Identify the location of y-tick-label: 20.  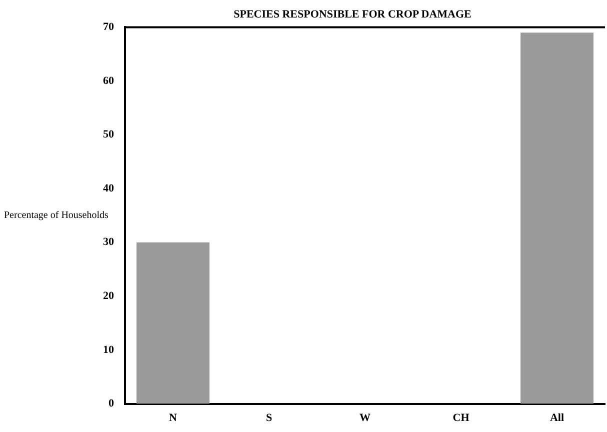
(108, 296).